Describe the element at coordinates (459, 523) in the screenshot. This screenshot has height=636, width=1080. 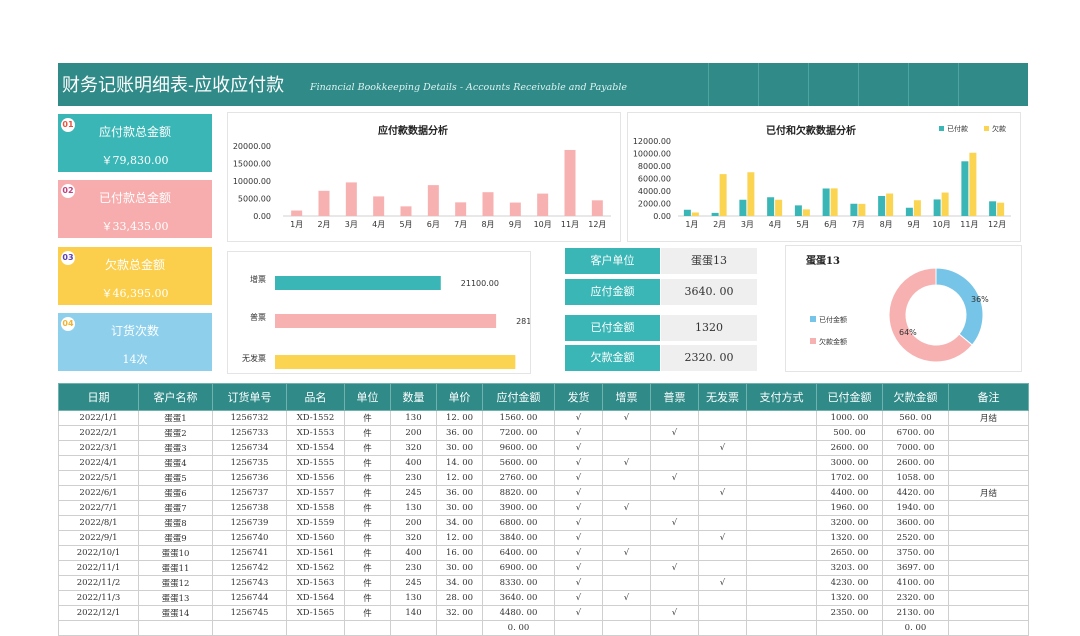
I see `table-cell: 34. 00` at that location.